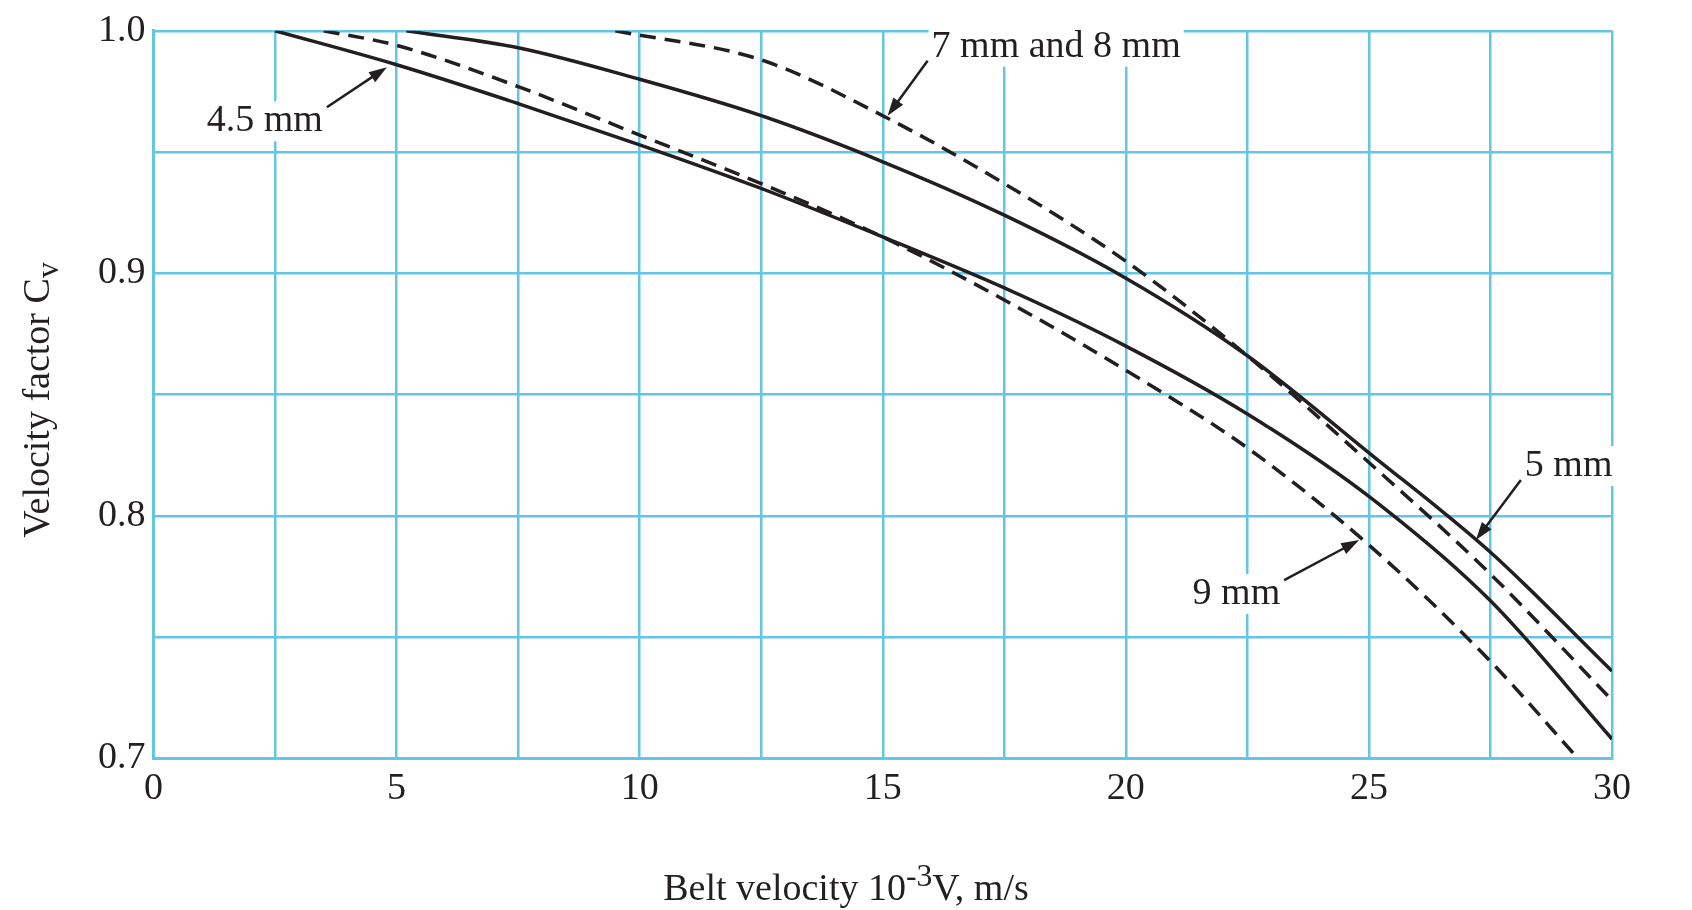 This screenshot has width=1692, height=910. What do you see at coordinates (264, 118) in the screenshot?
I see `annotation: 4.5 mm` at bounding box center [264, 118].